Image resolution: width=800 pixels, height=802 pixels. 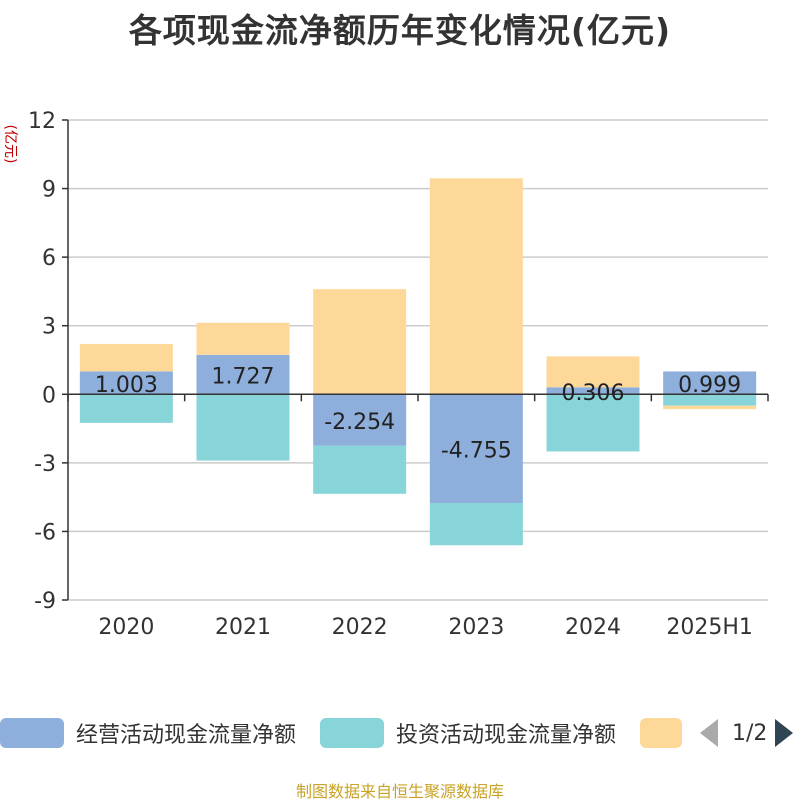 What do you see at coordinates (360, 627) in the screenshot?
I see `x-tick-label: 2022` at bounding box center [360, 627].